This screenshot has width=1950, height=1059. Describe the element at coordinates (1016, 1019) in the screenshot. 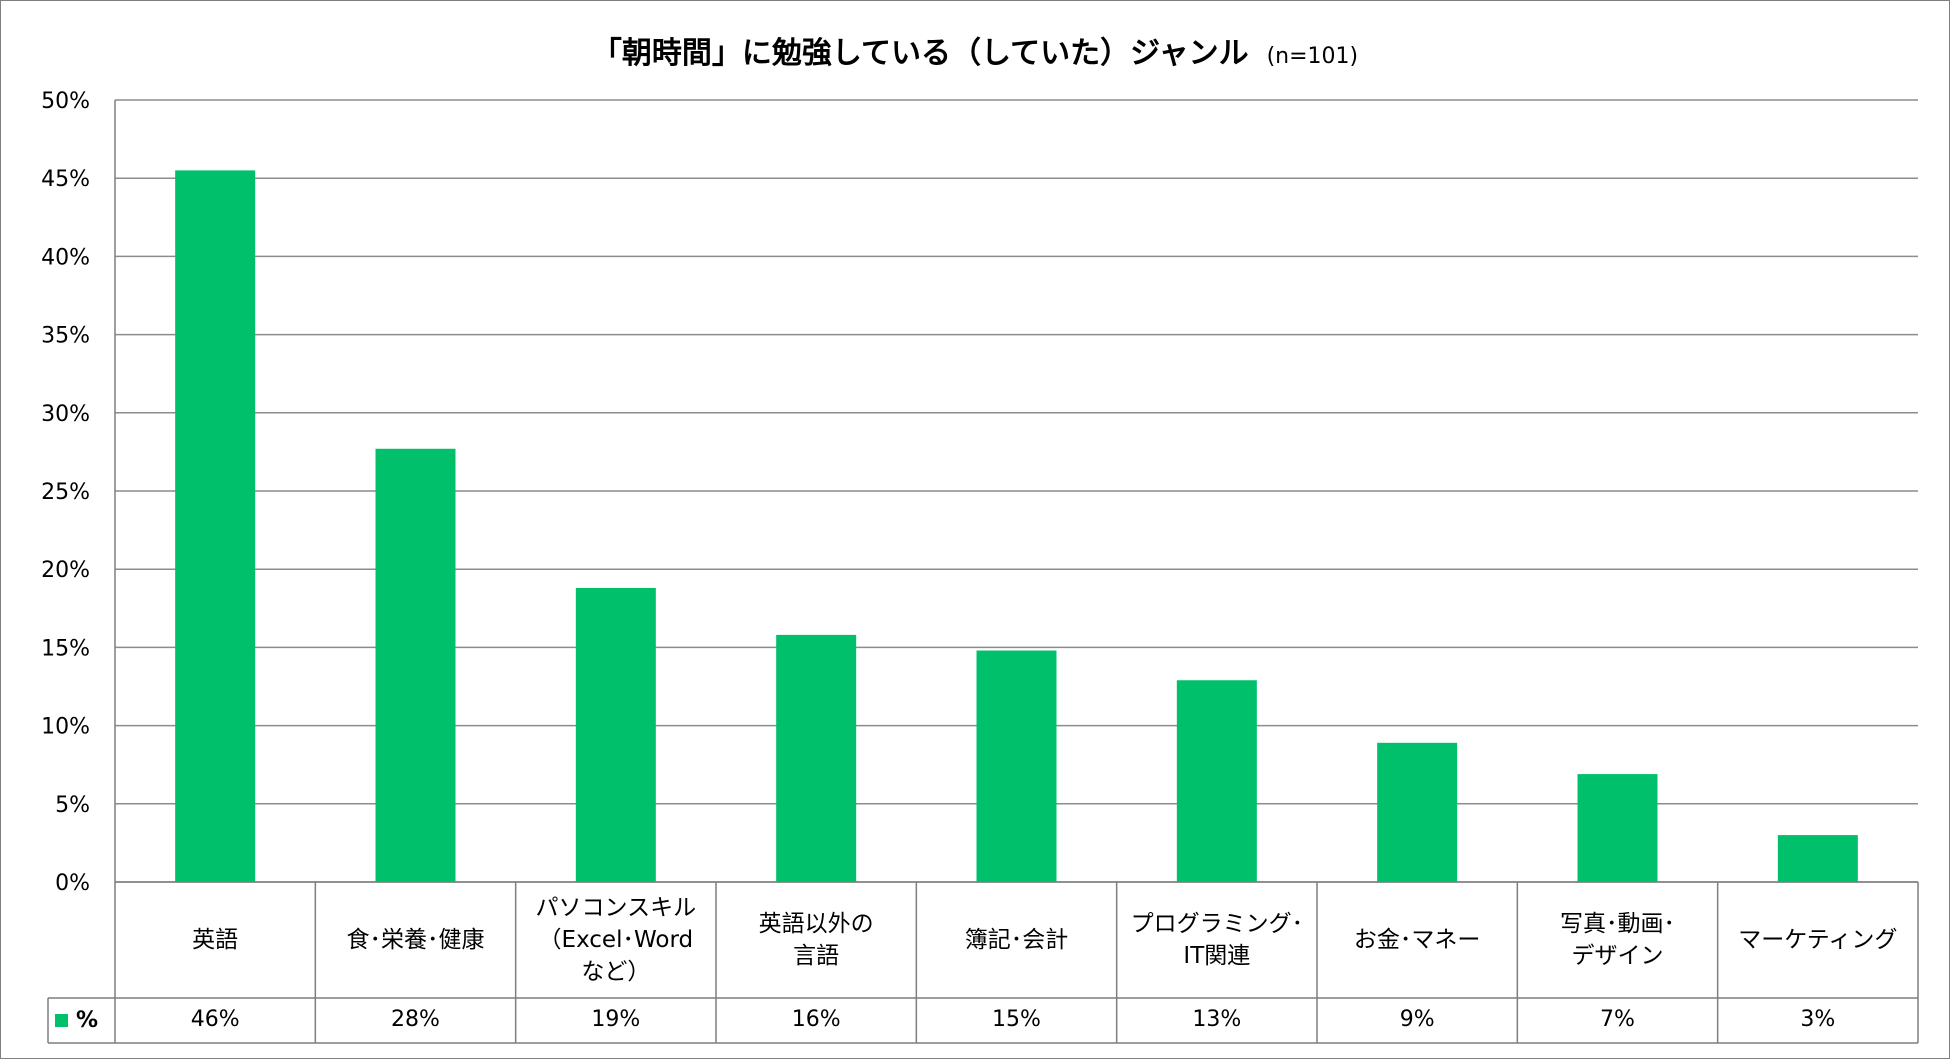

I see `data-label: 15%` at that location.